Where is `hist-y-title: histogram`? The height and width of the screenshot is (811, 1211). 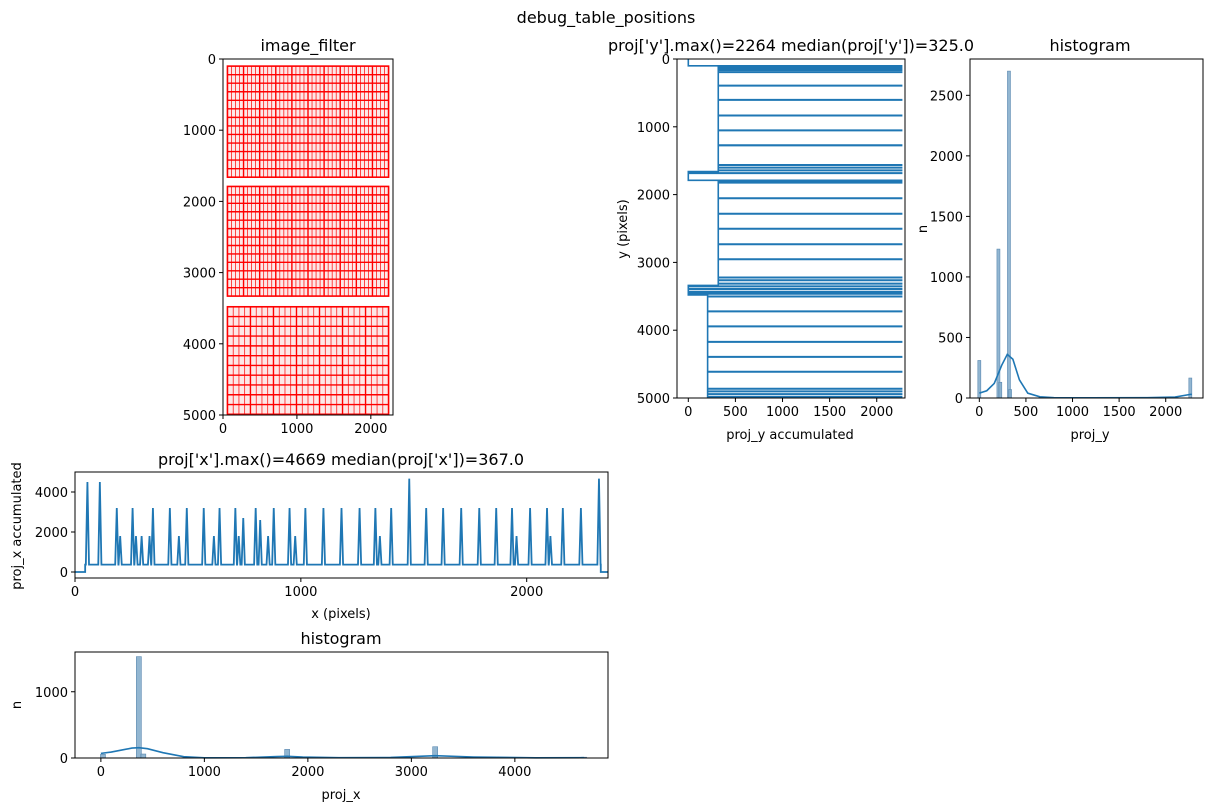
hist-y-title: histogram is located at coordinates (1089, 45).